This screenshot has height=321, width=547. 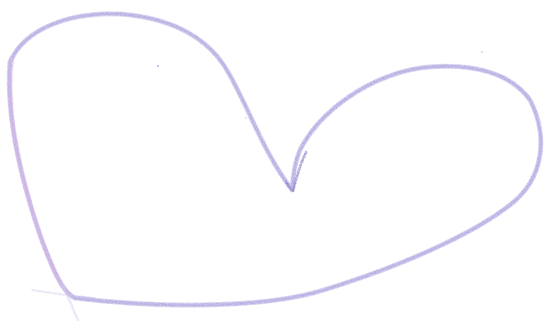 I want to click on heart-tail-stroke, so click(x=70, y=302).